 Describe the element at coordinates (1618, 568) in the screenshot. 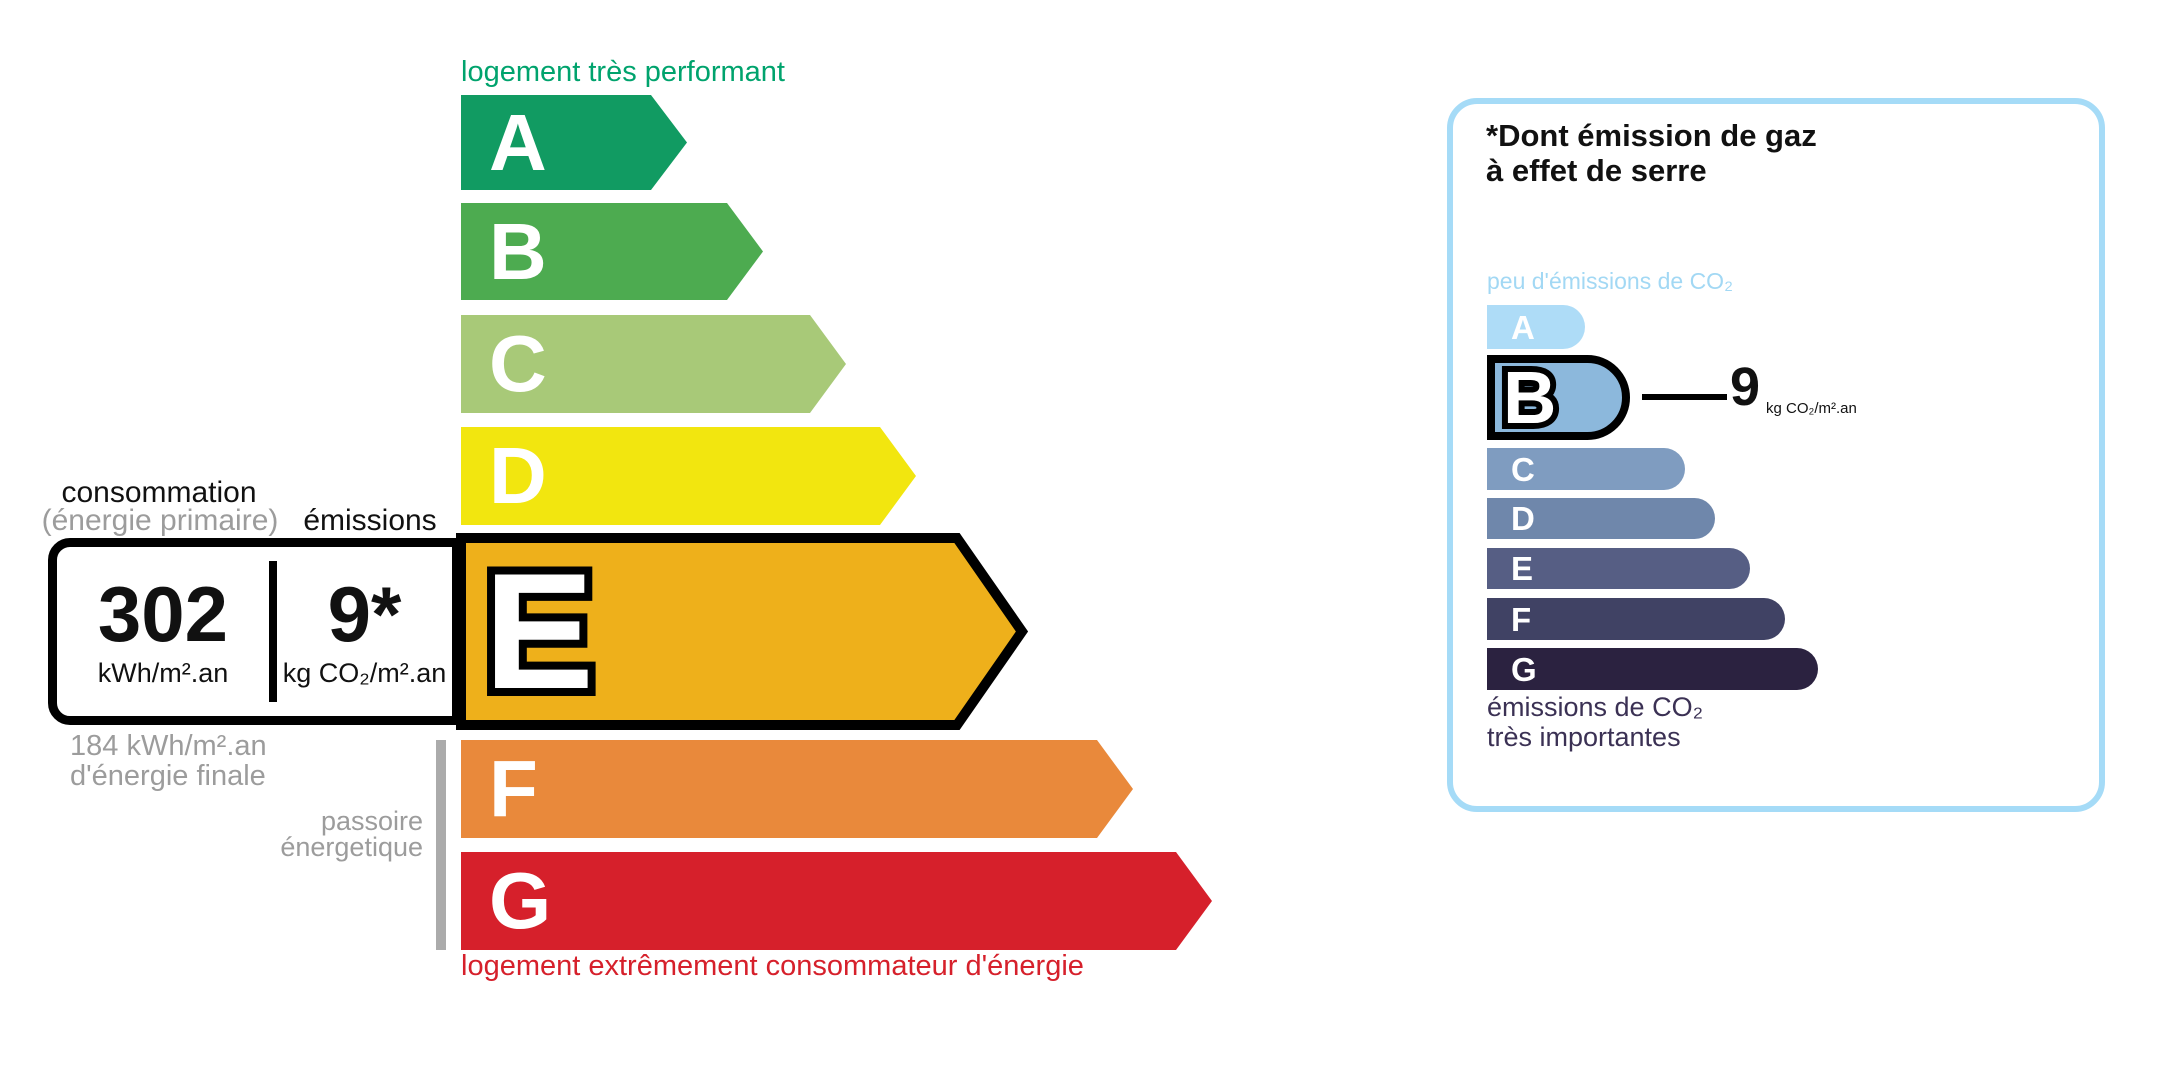

I see `ges-class-bar-e: E` at that location.